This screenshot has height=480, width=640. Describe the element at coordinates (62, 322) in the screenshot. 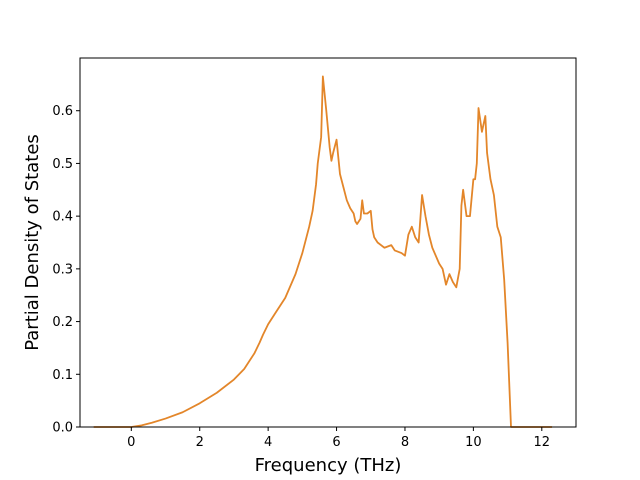

I see `y-tick-label: 0.2` at that location.